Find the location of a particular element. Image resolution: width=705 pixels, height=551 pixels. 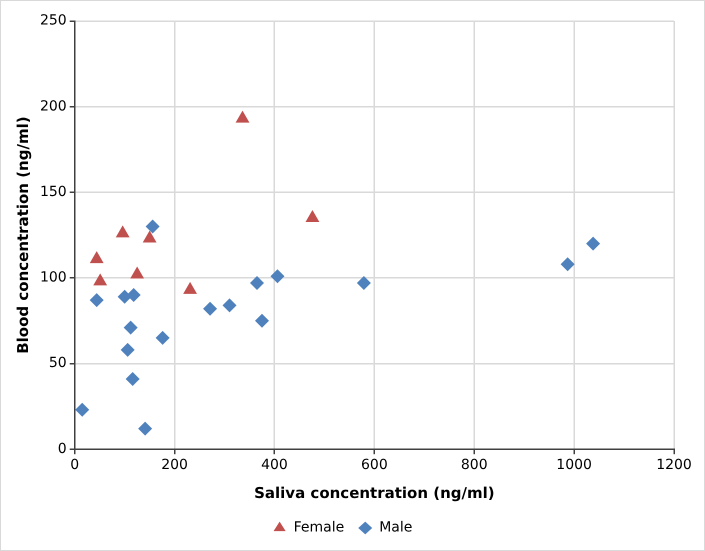

x-tick-label: 1000 is located at coordinates (574, 465).